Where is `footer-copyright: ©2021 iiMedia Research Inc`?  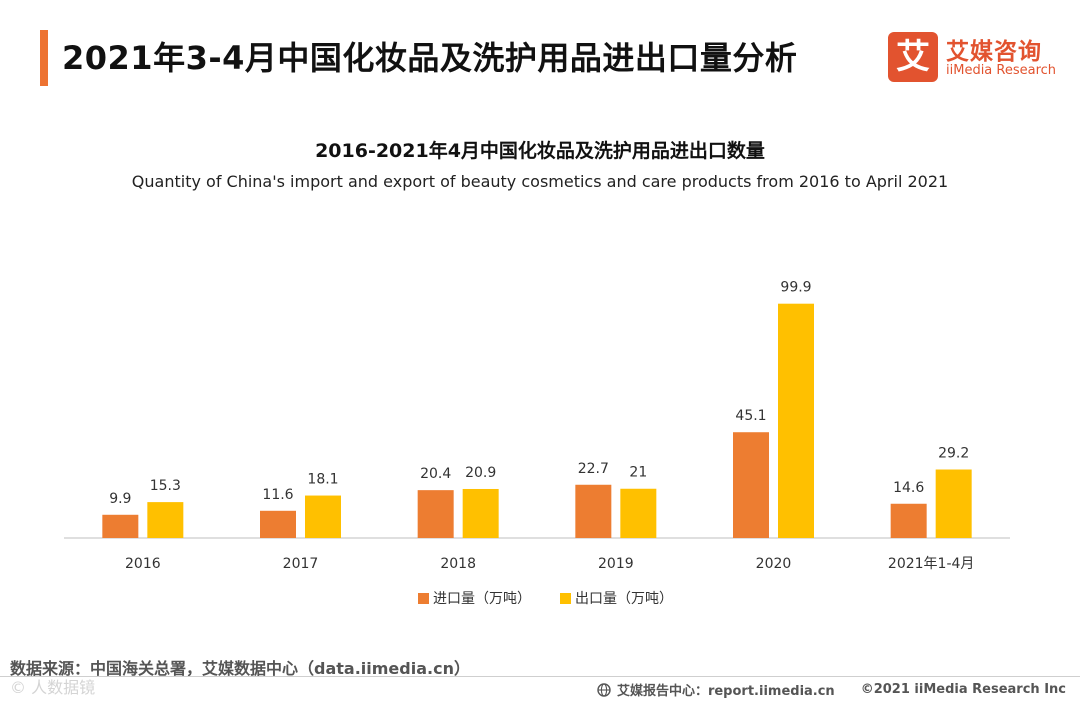
footer-copyright: ©2021 iiMedia Research Inc is located at coordinates (963, 689).